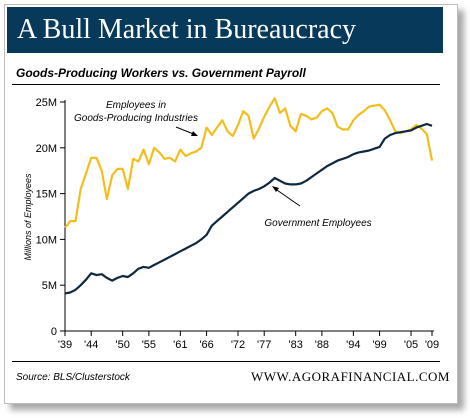 The height and width of the screenshot is (418, 470). What do you see at coordinates (136, 105) in the screenshot?
I see `series-label-line: Employees in` at bounding box center [136, 105].